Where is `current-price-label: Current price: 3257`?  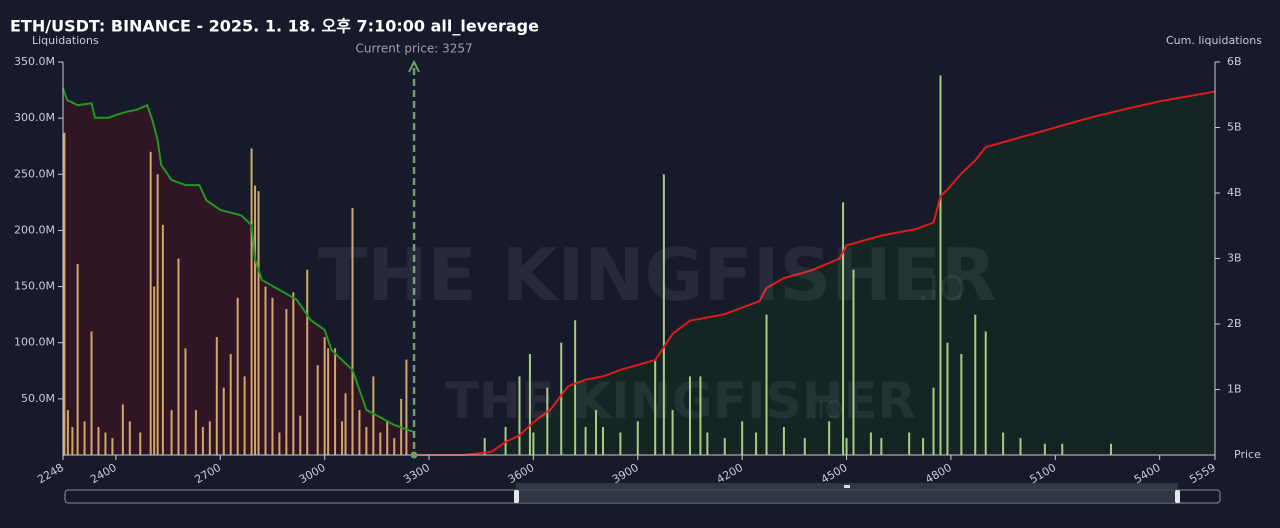 current-price-label: Current price: 3257 is located at coordinates (413, 49).